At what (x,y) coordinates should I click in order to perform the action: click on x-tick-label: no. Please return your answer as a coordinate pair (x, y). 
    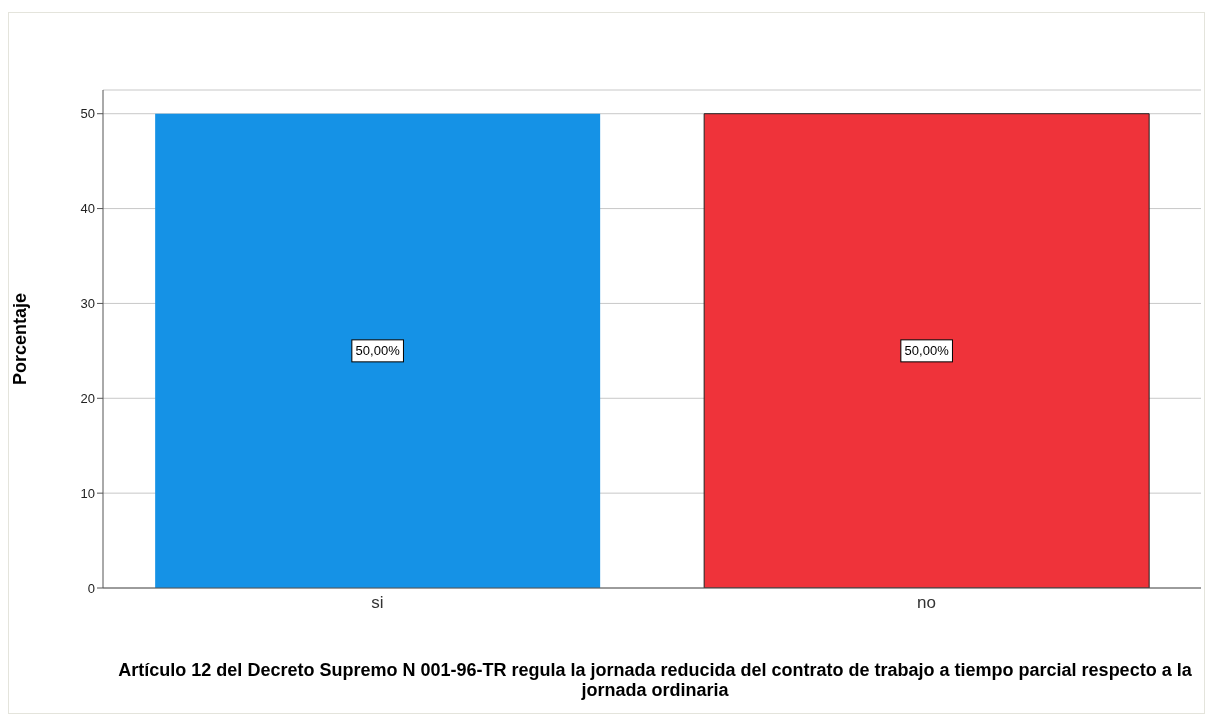
    Looking at the image, I should click on (926, 603).